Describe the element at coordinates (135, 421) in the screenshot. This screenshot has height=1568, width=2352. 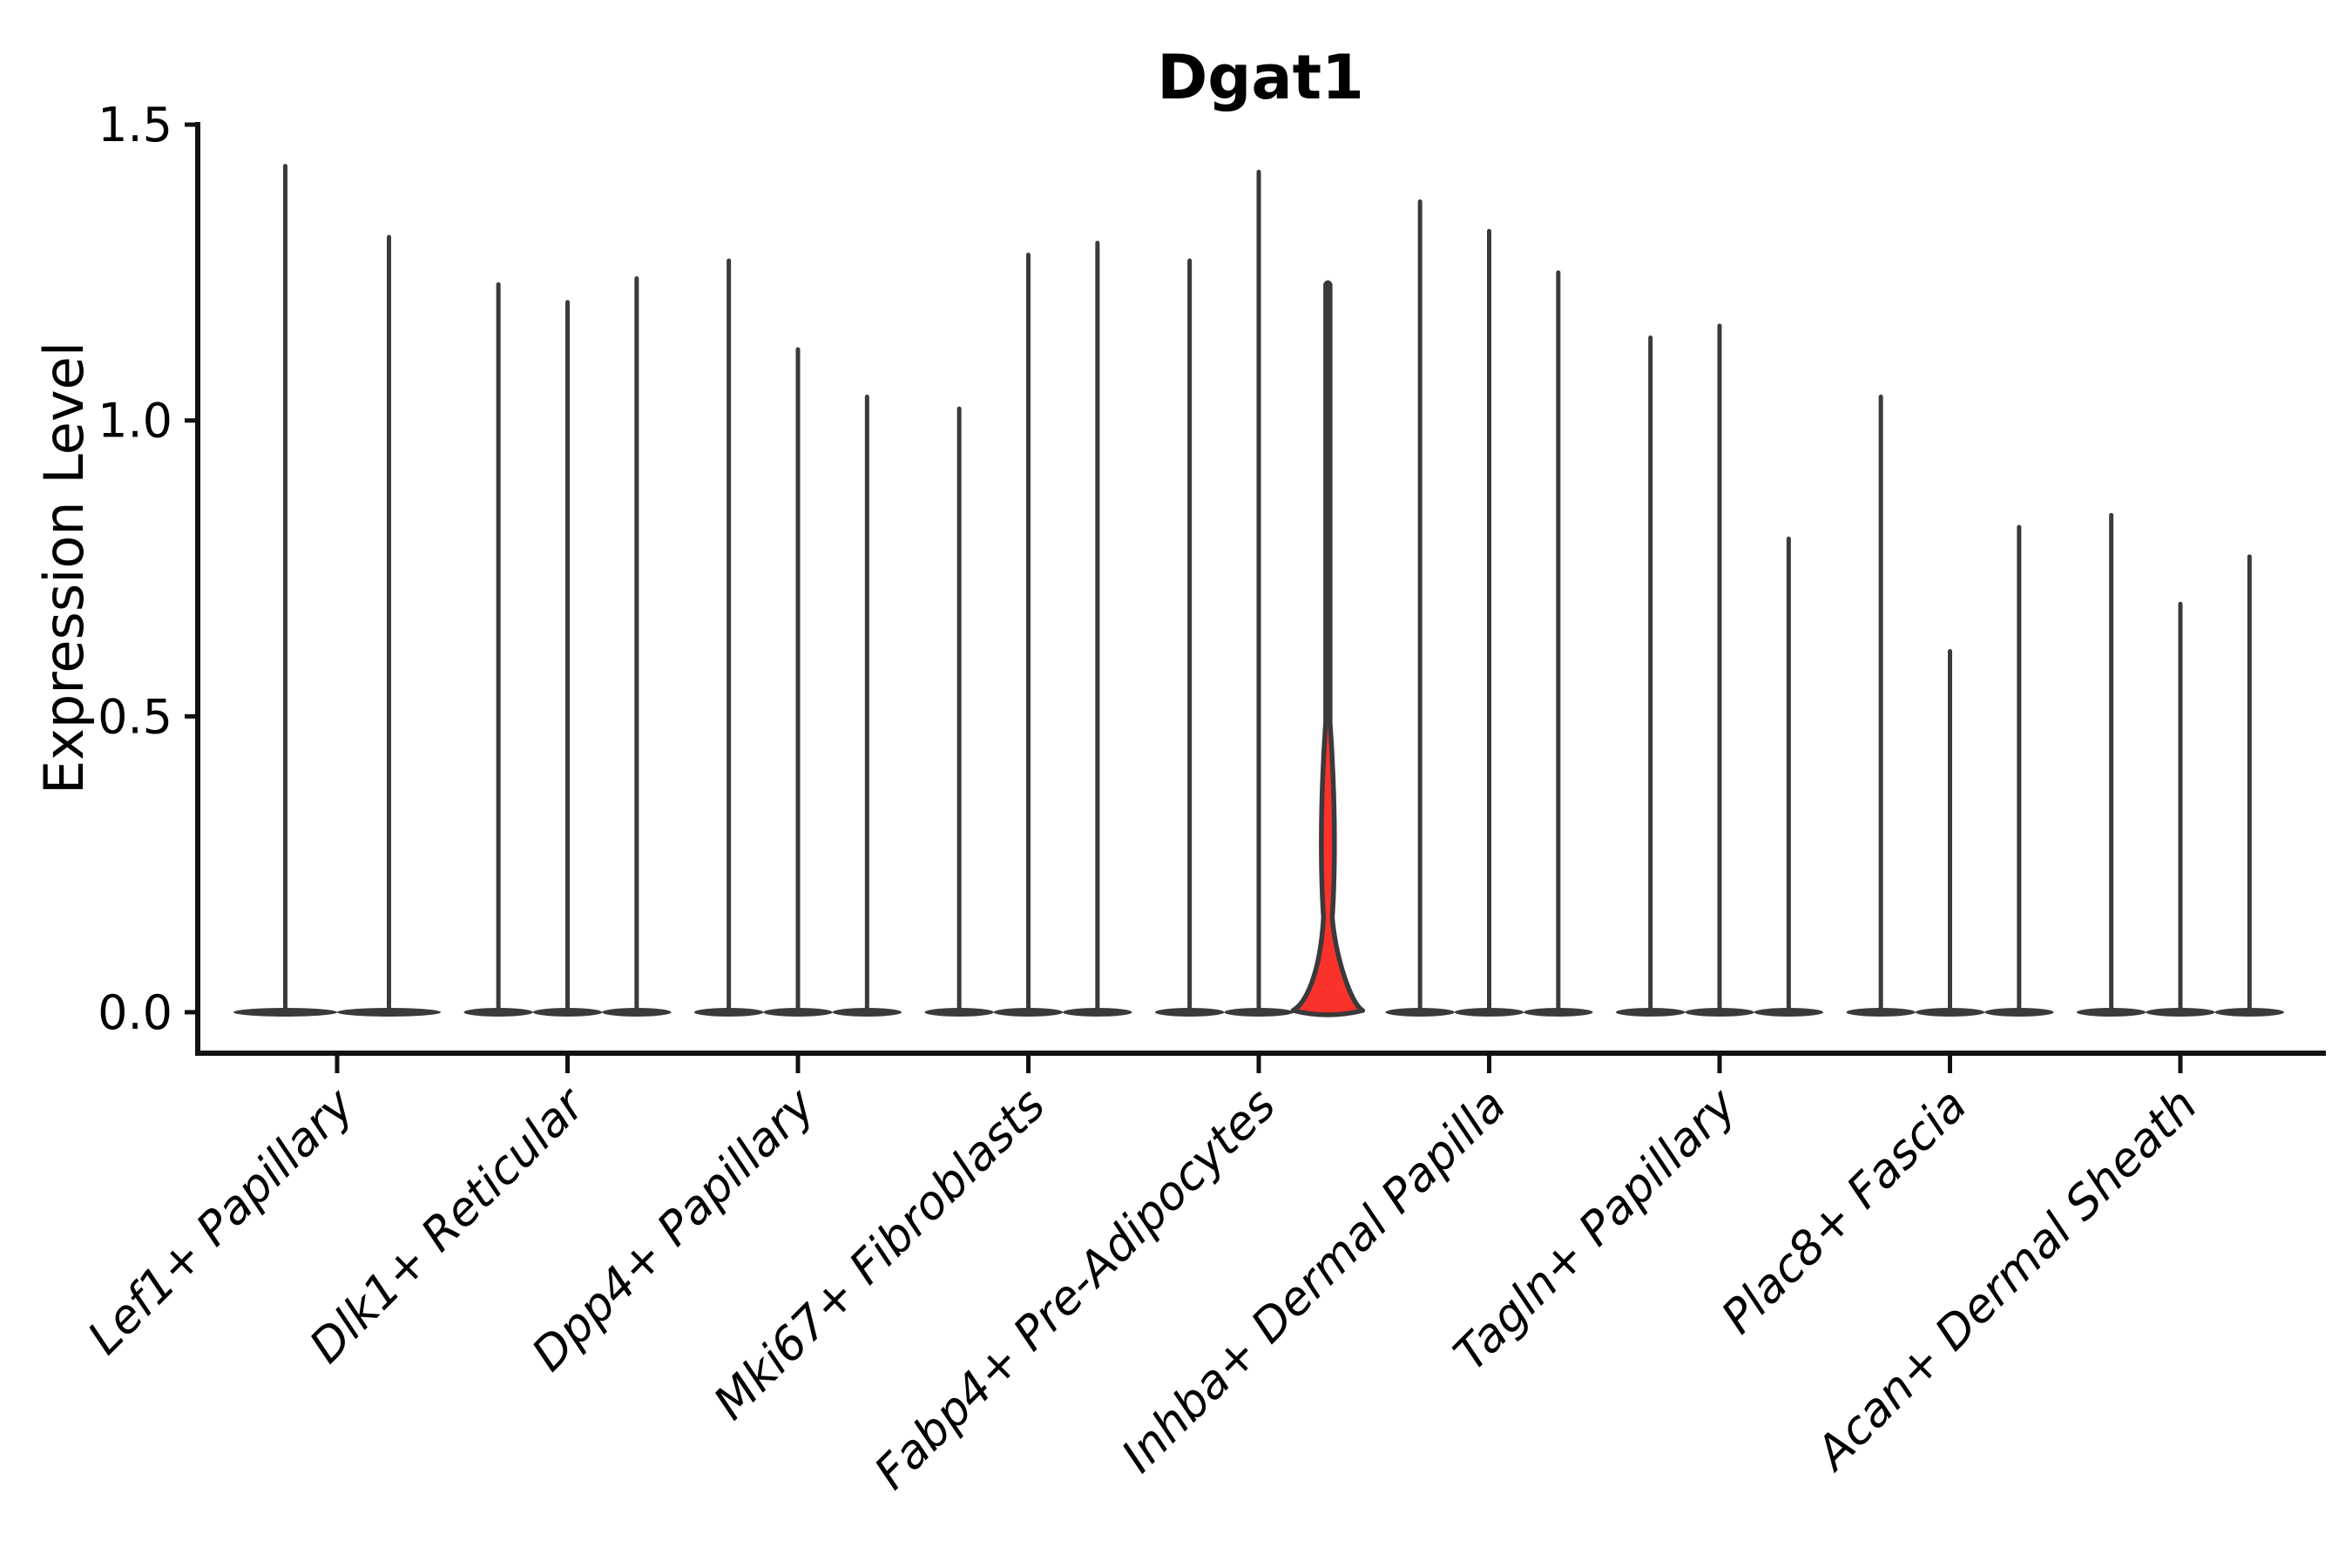
I see `y-tick-label: 1.0` at that location.